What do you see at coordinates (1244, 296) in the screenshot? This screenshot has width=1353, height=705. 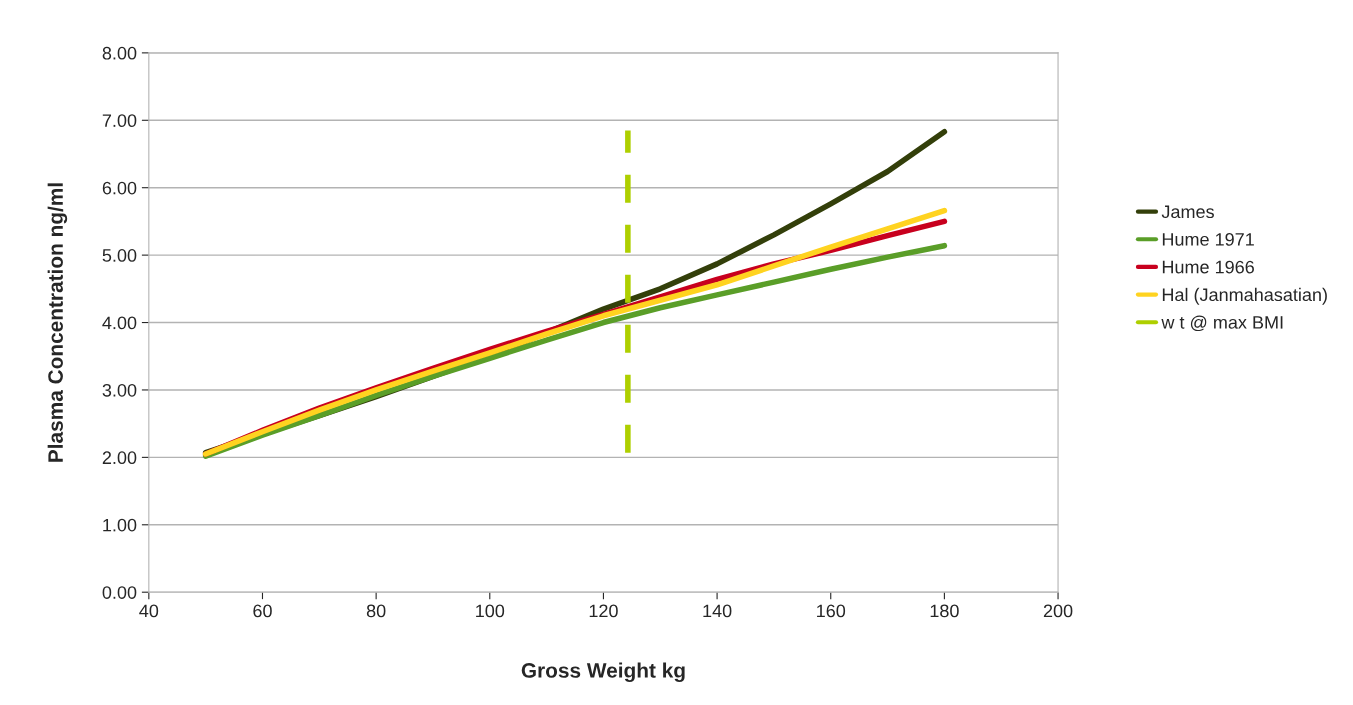 I see `legend-label: Hal (Janmahasatian)` at bounding box center [1244, 296].